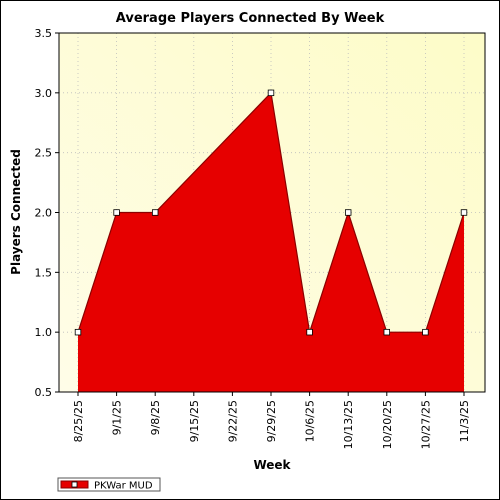 The image size is (500, 500). I want to click on x-tick-label: 9/8/25, so click(155, 417).